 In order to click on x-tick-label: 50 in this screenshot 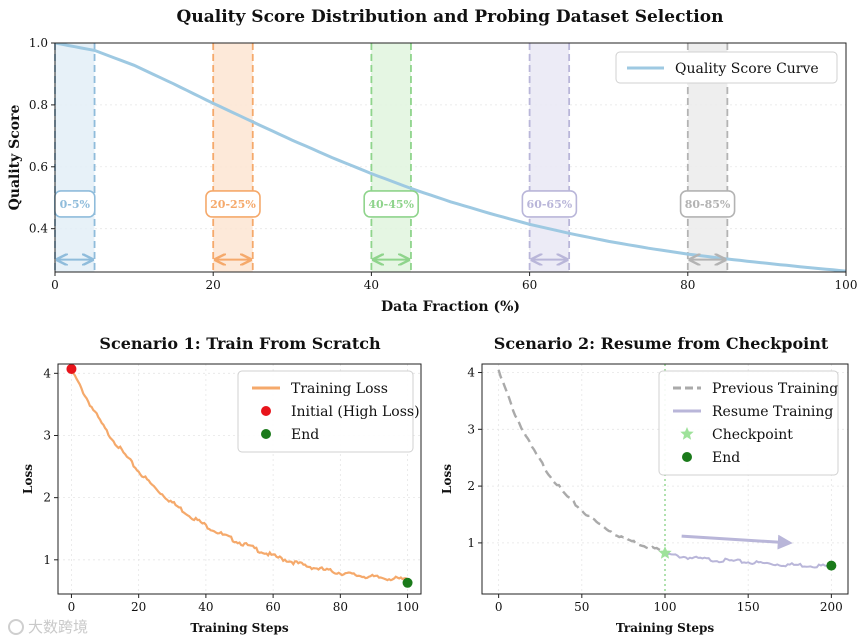, I will do `click(581, 607)`.